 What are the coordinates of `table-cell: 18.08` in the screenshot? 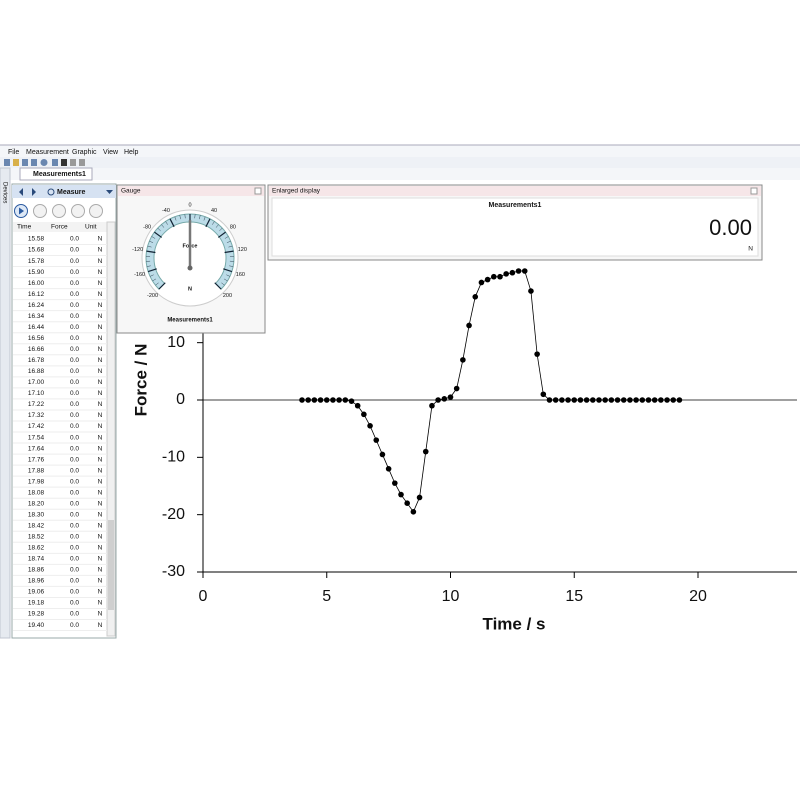 It's located at (36, 492).